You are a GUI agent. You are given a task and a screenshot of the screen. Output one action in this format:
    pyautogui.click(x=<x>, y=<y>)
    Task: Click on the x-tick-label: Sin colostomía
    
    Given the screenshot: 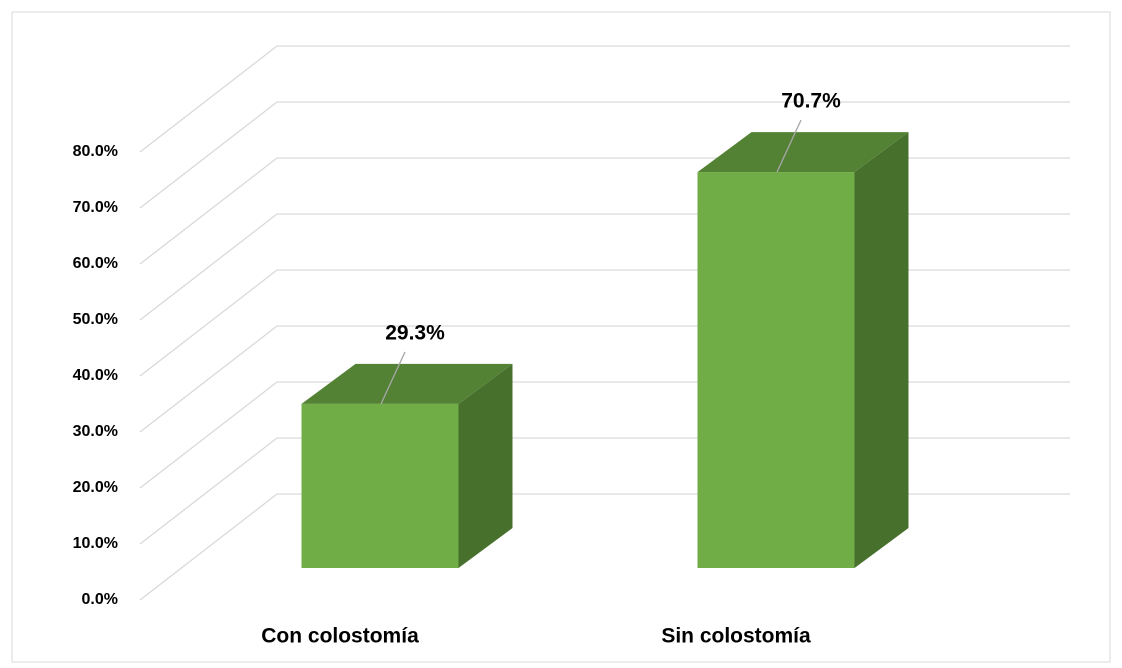 What is the action you would take?
    pyautogui.click(x=736, y=636)
    